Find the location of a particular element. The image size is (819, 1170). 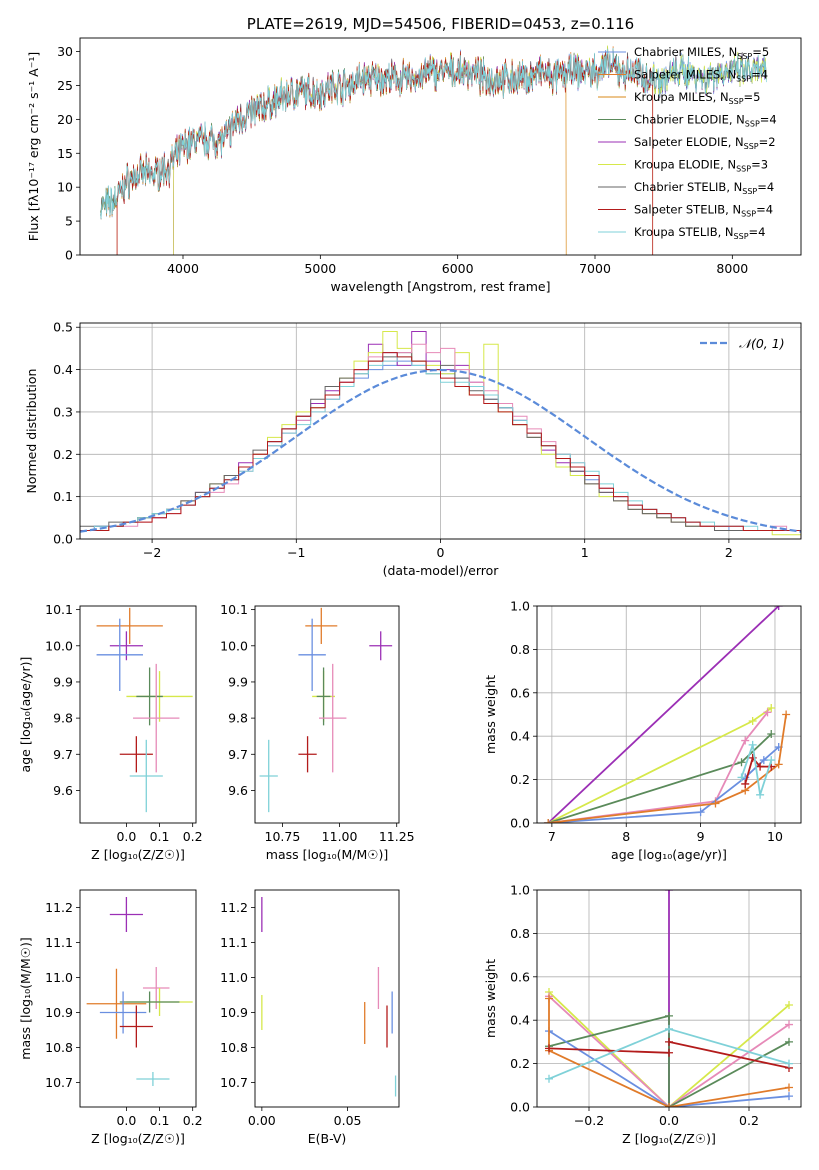

x-tick-label: 10 is located at coordinates (775, 836).